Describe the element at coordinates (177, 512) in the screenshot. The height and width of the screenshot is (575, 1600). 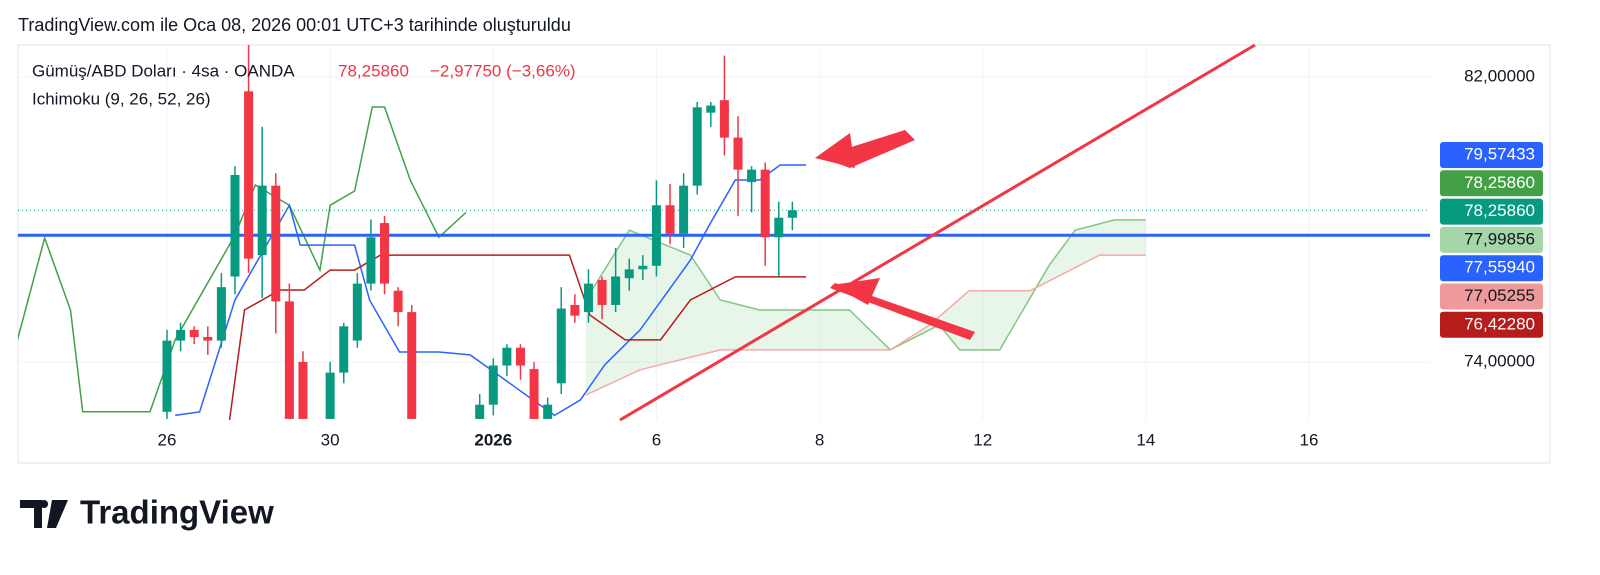
I see `brand: TradingView` at that location.